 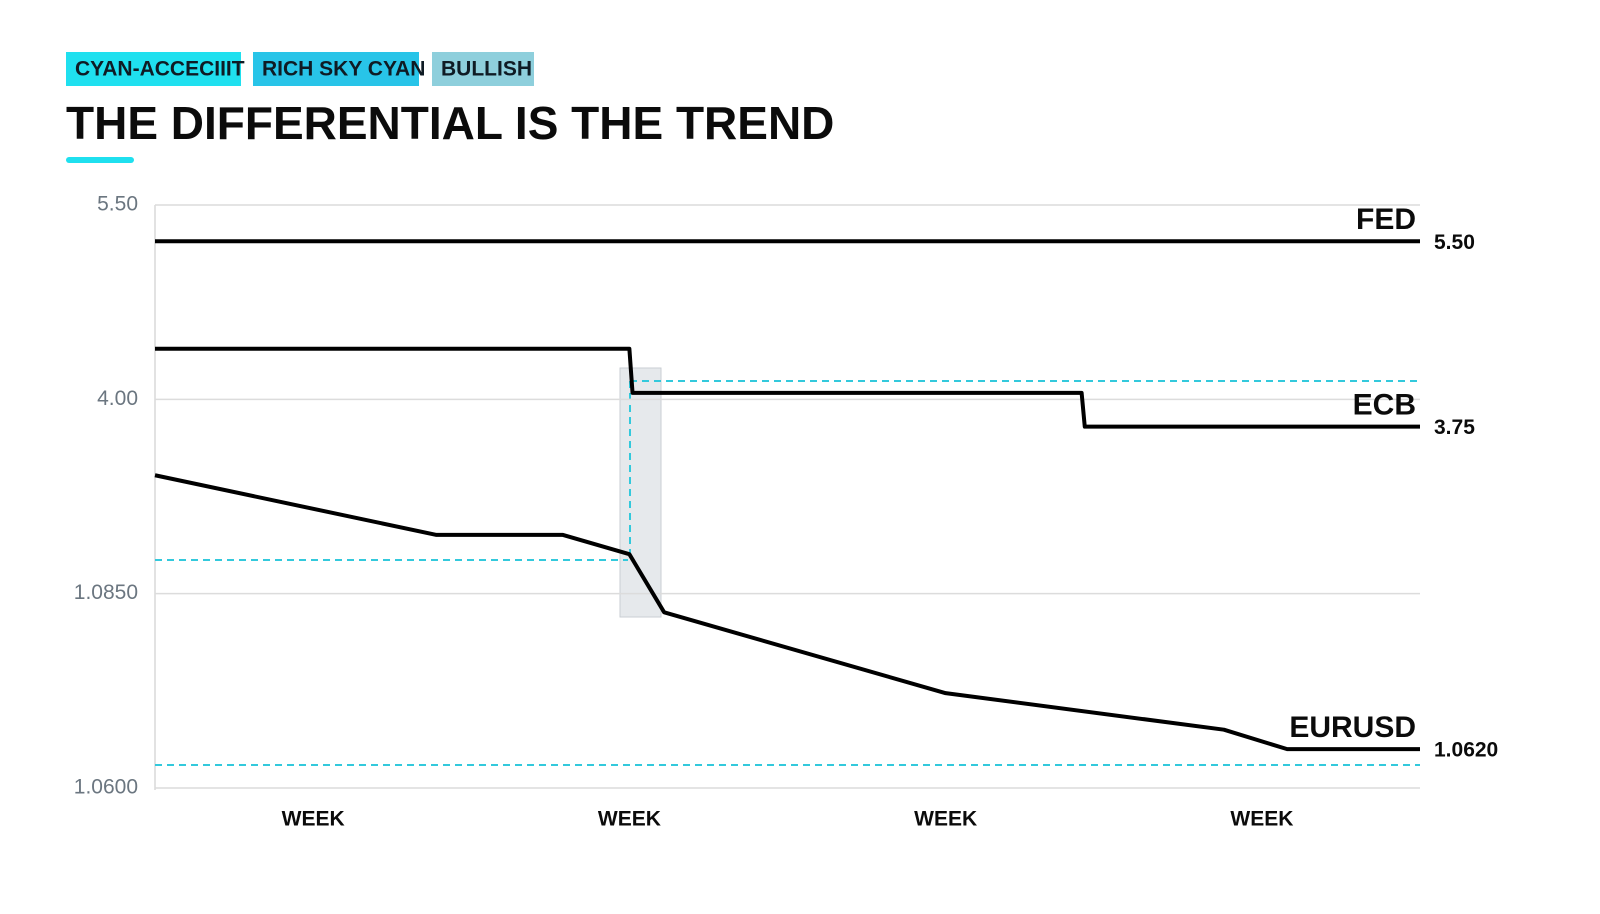 What do you see at coordinates (640, 492) in the screenshot?
I see `highlight-box` at bounding box center [640, 492].